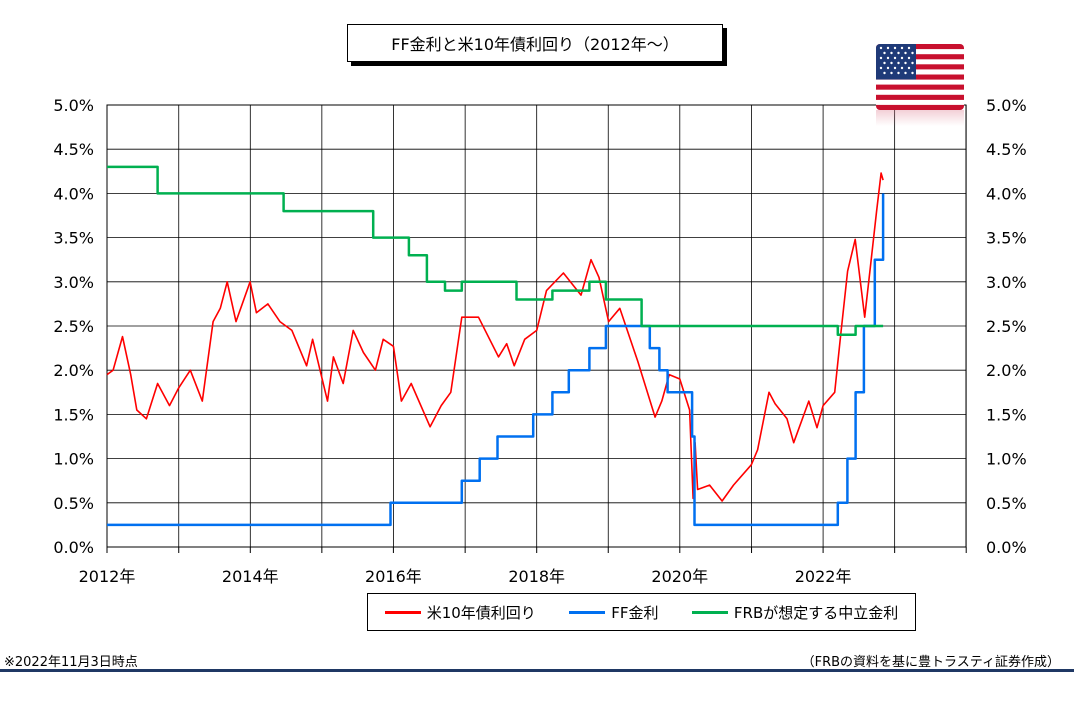  Describe the element at coordinates (393, 576) in the screenshot. I see `x-tick-label: 2016年` at that location.